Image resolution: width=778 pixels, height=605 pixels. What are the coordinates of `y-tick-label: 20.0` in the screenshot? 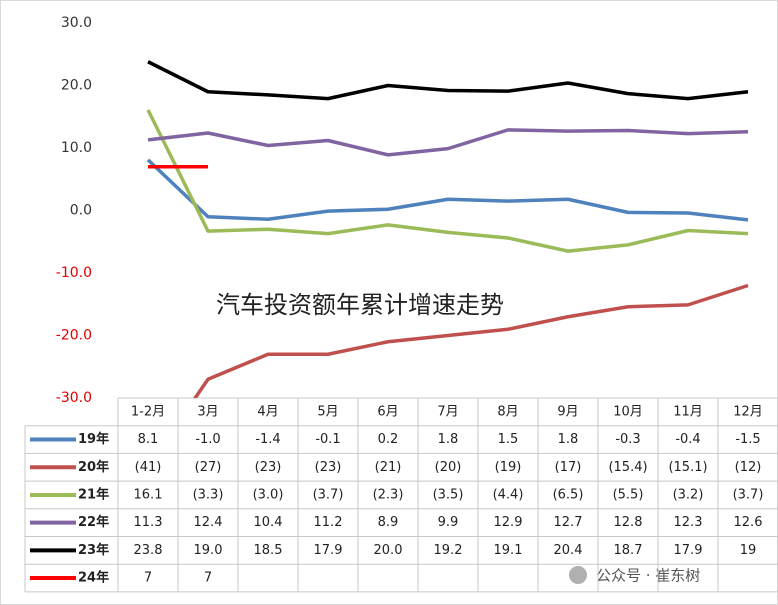 It's located at (76, 86).